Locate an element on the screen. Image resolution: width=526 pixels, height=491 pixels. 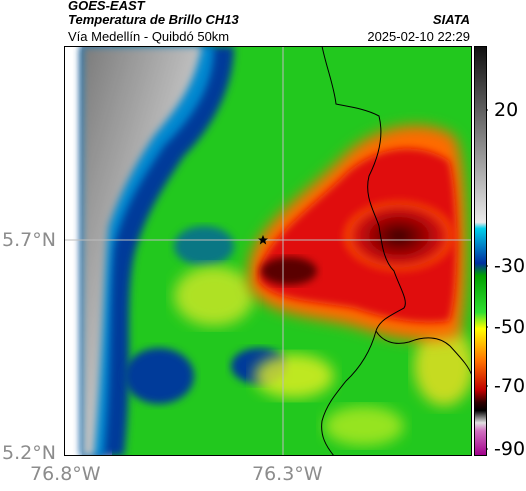
datetime-label: 2025-02-10 22:29 is located at coordinates (418, 36).